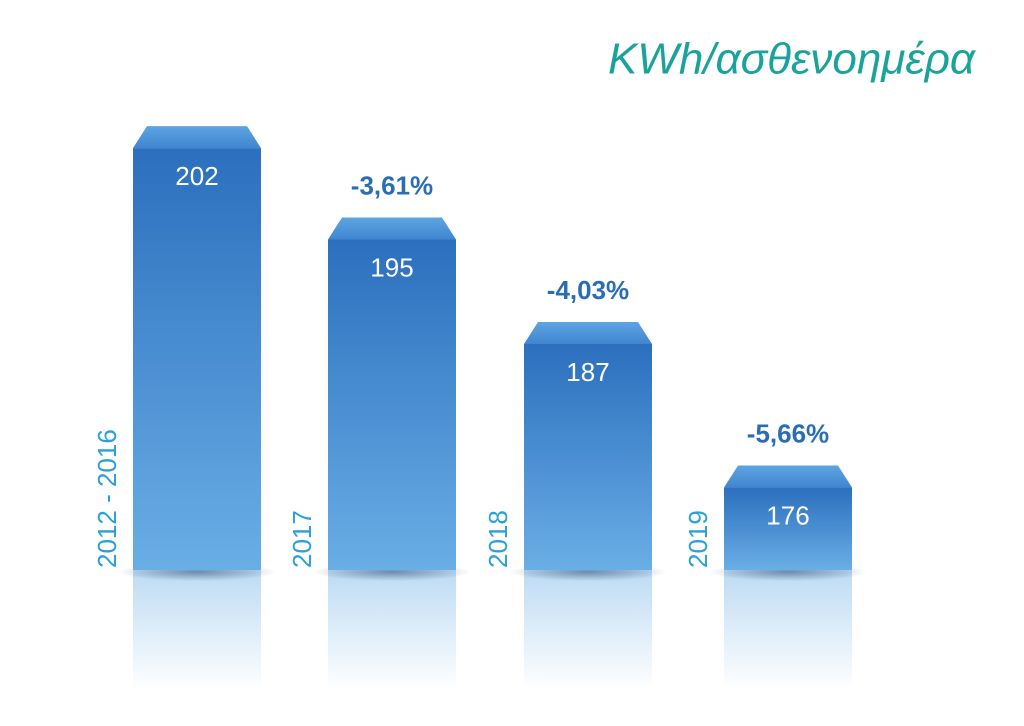  Describe the element at coordinates (302, 539) in the screenshot. I see `x-tick-label: 2017` at that location.